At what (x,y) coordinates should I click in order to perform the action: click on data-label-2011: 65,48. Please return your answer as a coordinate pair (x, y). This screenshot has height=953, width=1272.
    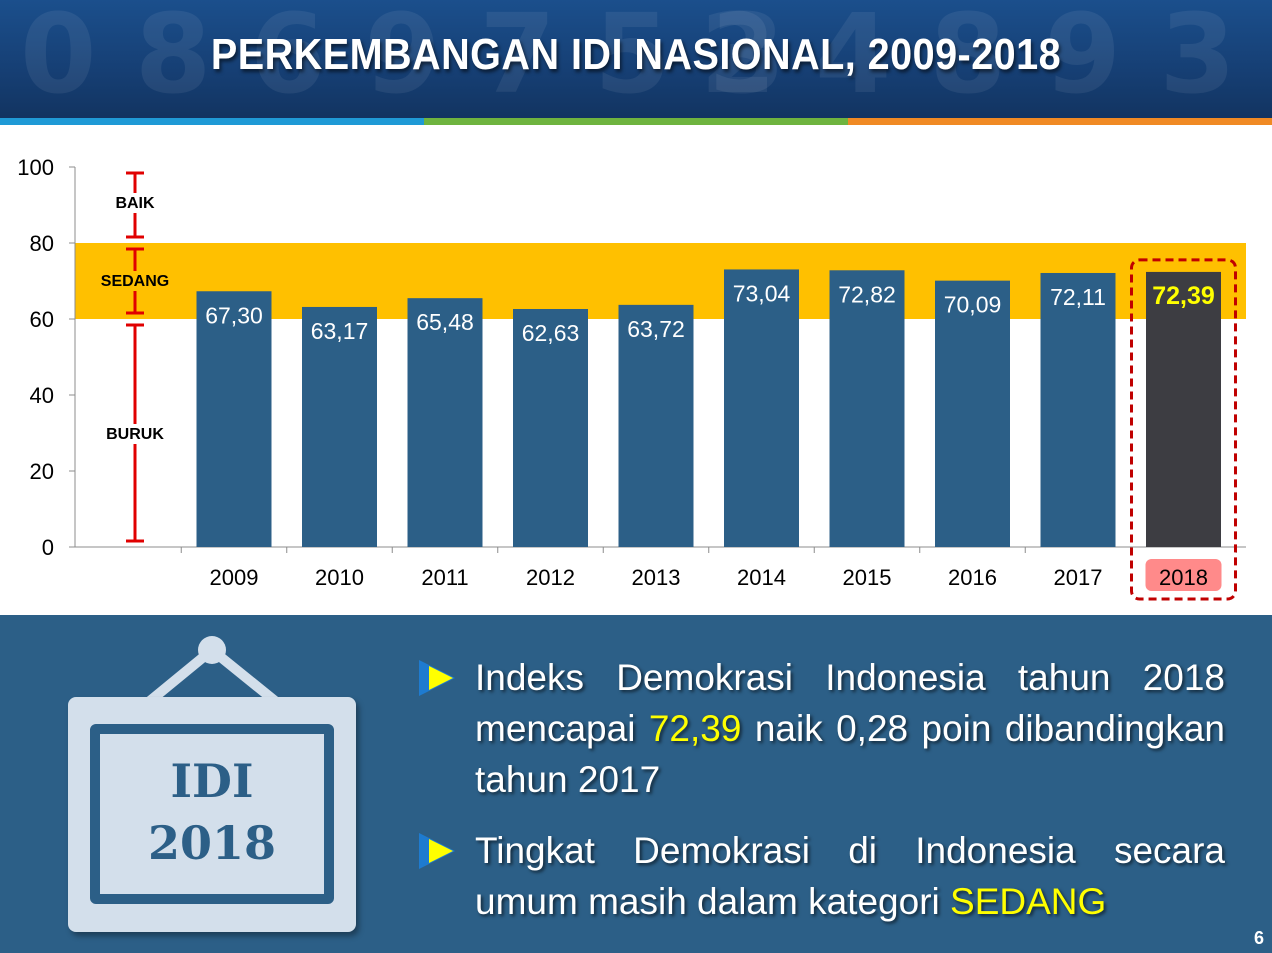
    Looking at the image, I should click on (445, 322).